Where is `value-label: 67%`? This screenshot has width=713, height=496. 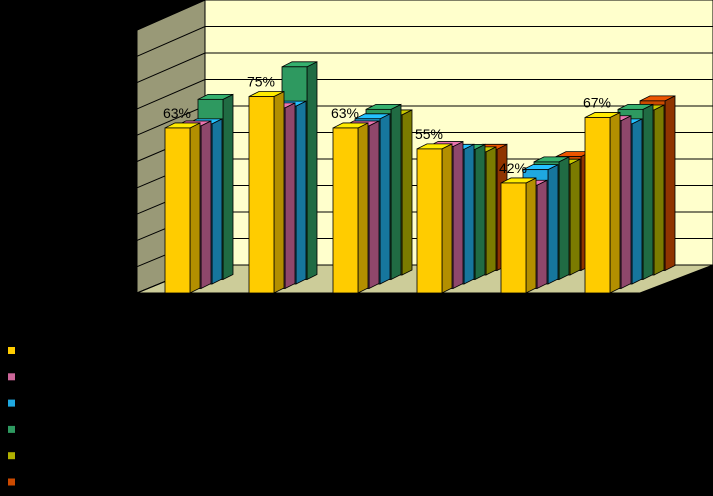
value-label: 67% is located at coordinates (597, 102).